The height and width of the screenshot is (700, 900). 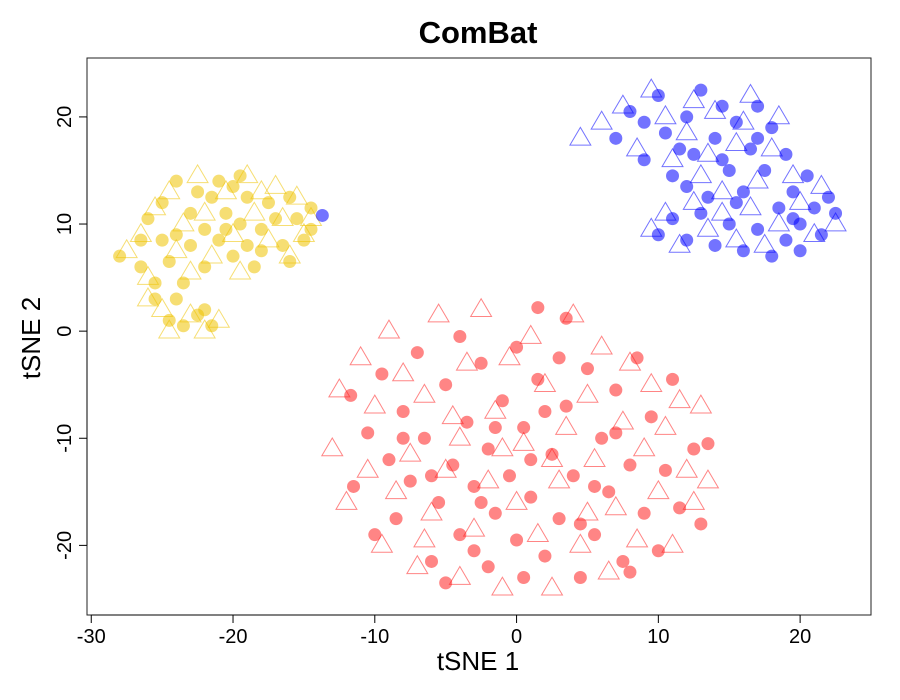 I want to click on y-tick-label-0: -20, so click(x=65, y=545).